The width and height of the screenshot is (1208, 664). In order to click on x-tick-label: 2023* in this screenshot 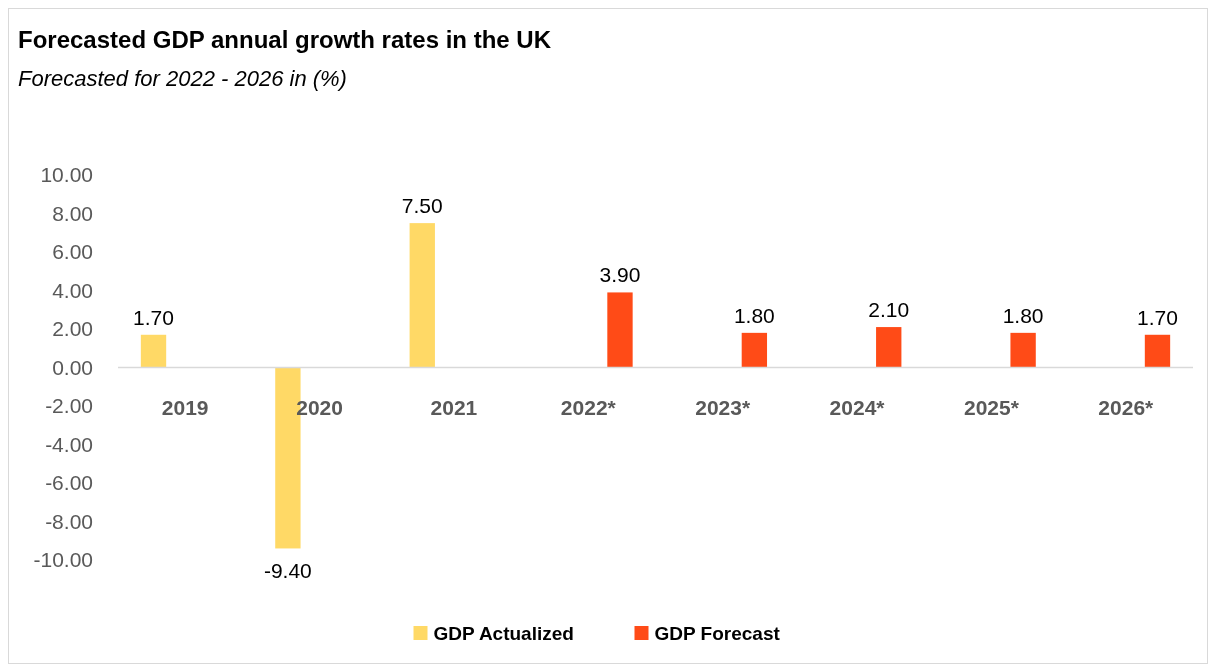, I will do `click(723, 407)`.